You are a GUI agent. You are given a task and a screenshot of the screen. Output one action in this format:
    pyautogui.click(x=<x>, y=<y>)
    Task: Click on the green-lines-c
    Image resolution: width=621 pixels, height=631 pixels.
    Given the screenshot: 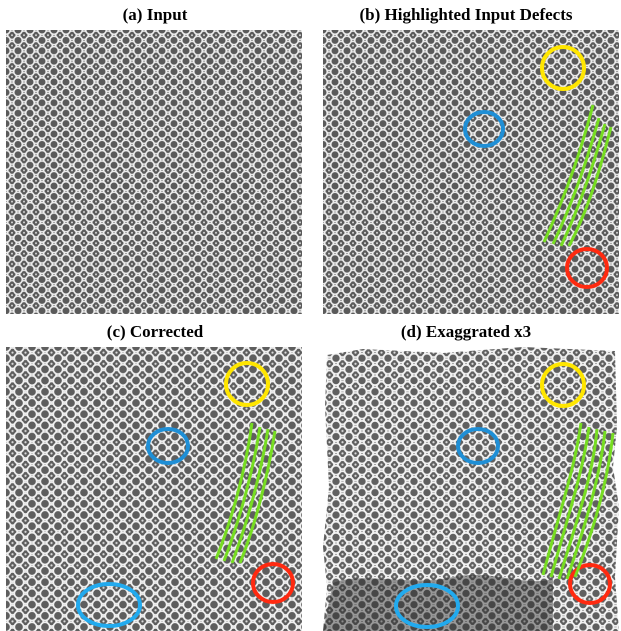 What is the action you would take?
    pyautogui.click(x=245, y=493)
    